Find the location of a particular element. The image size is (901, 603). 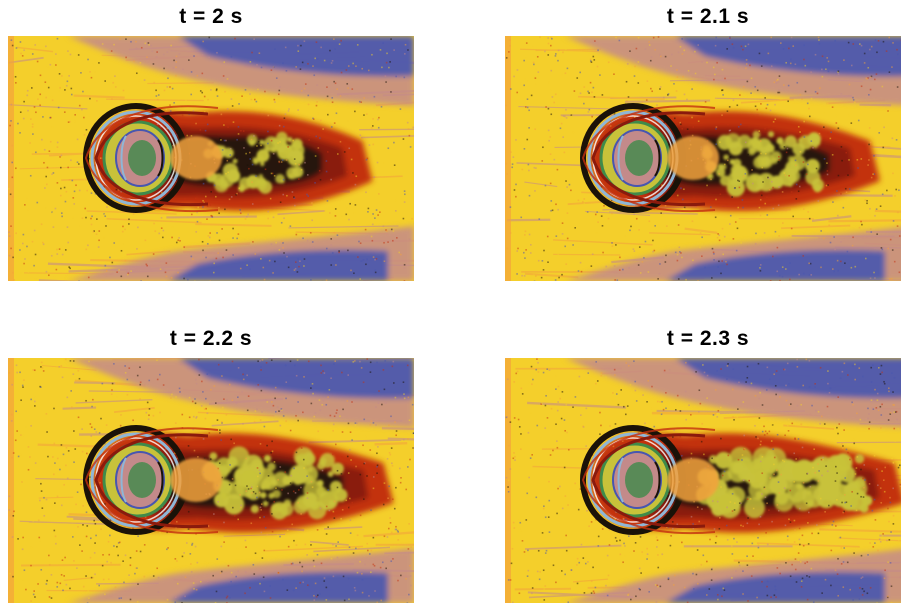

panel-title: t = 2.3 s is located at coordinates (703, 339).